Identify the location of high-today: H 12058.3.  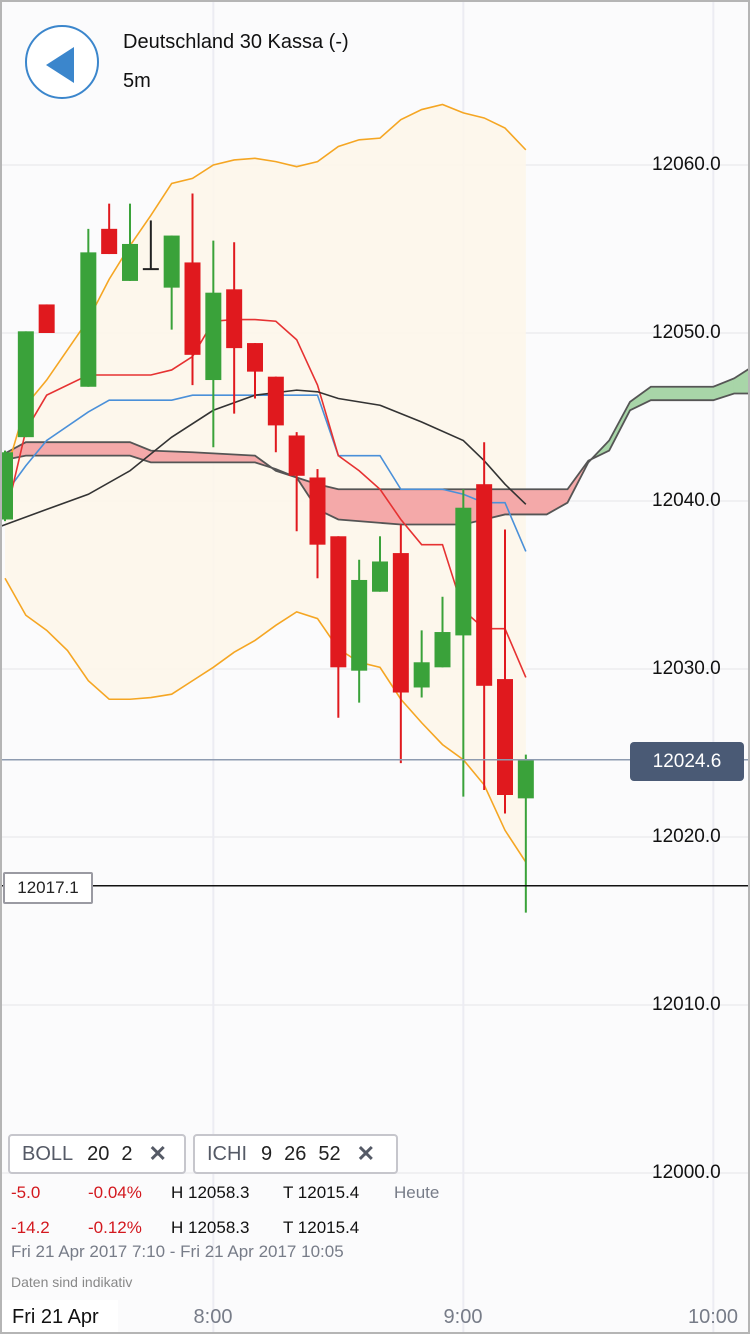
(210, 1192).